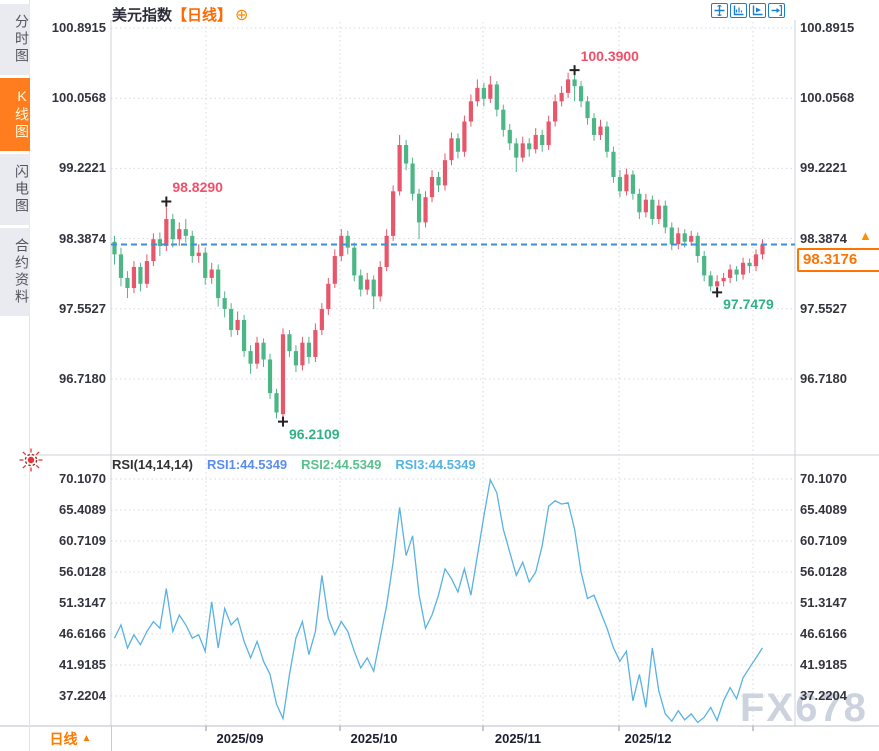 The image size is (879, 751). What do you see at coordinates (152, 464) in the screenshot?
I see `rsi-indicator-label: RSI(14,14,14)` at bounding box center [152, 464].